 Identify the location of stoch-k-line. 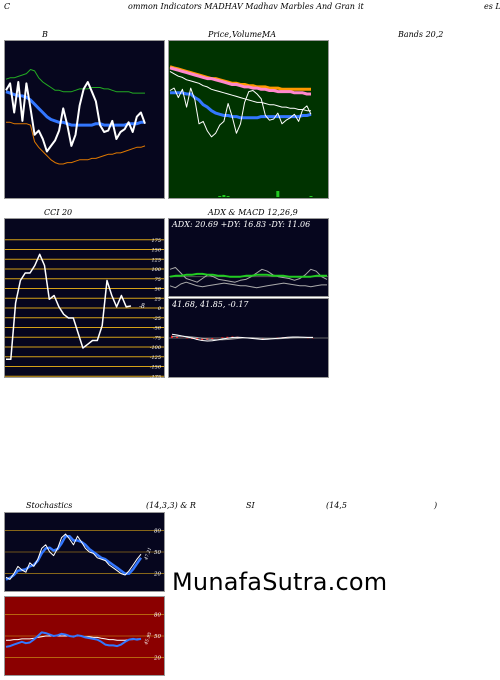
(73, 556).